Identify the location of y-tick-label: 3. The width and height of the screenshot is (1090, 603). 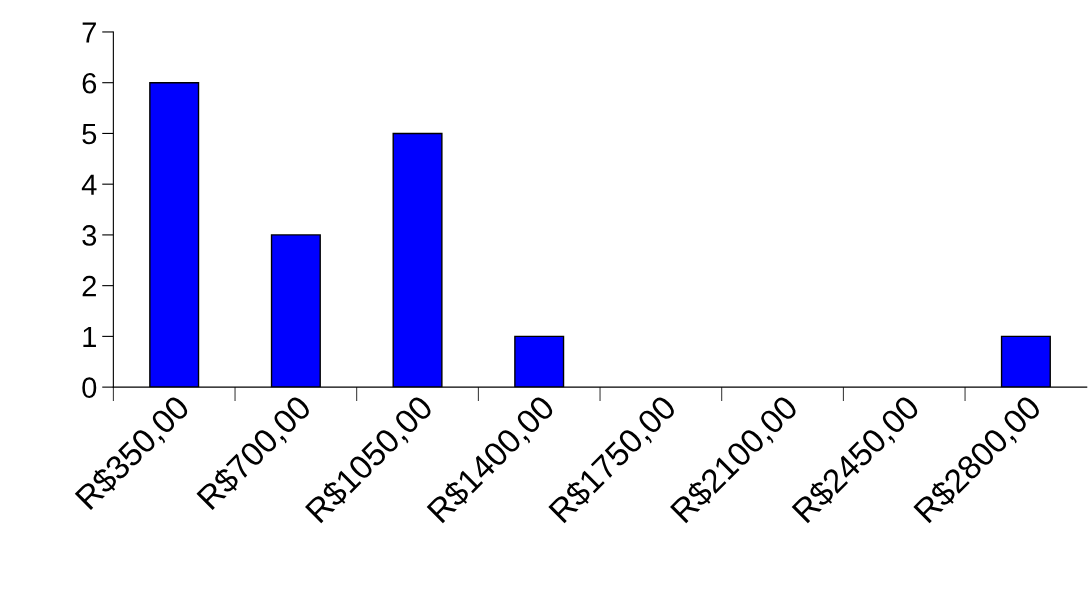
(89, 235).